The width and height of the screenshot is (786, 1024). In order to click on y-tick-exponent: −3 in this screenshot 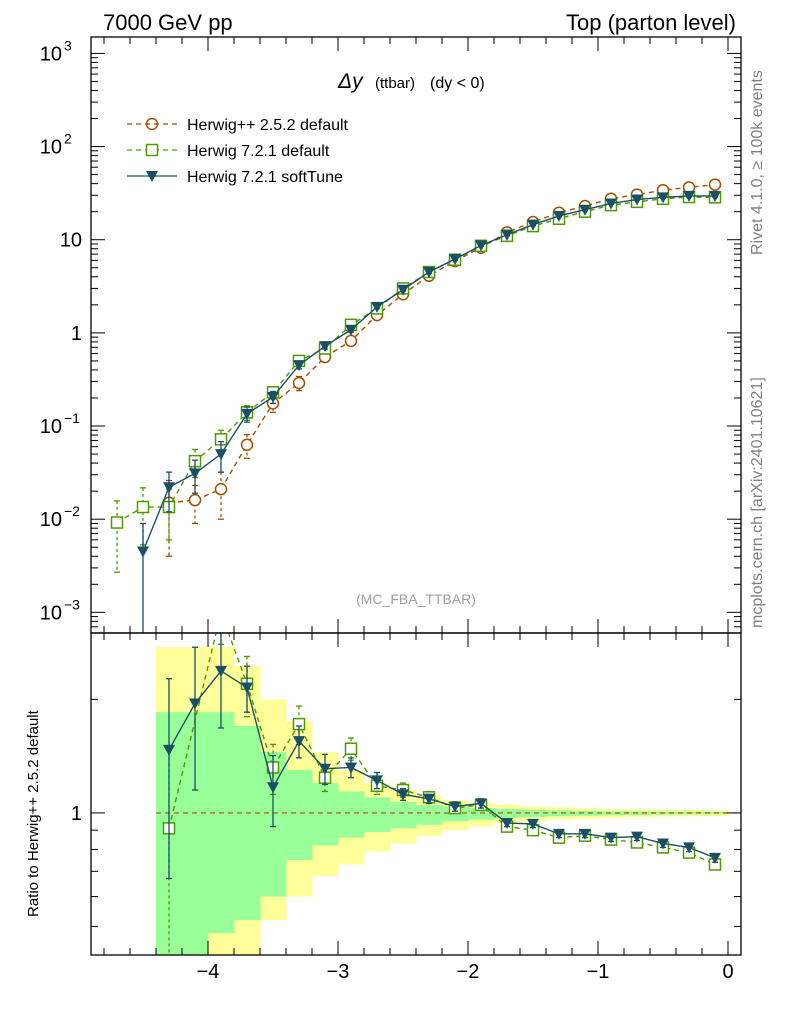, I will do `click(72, 604)`.